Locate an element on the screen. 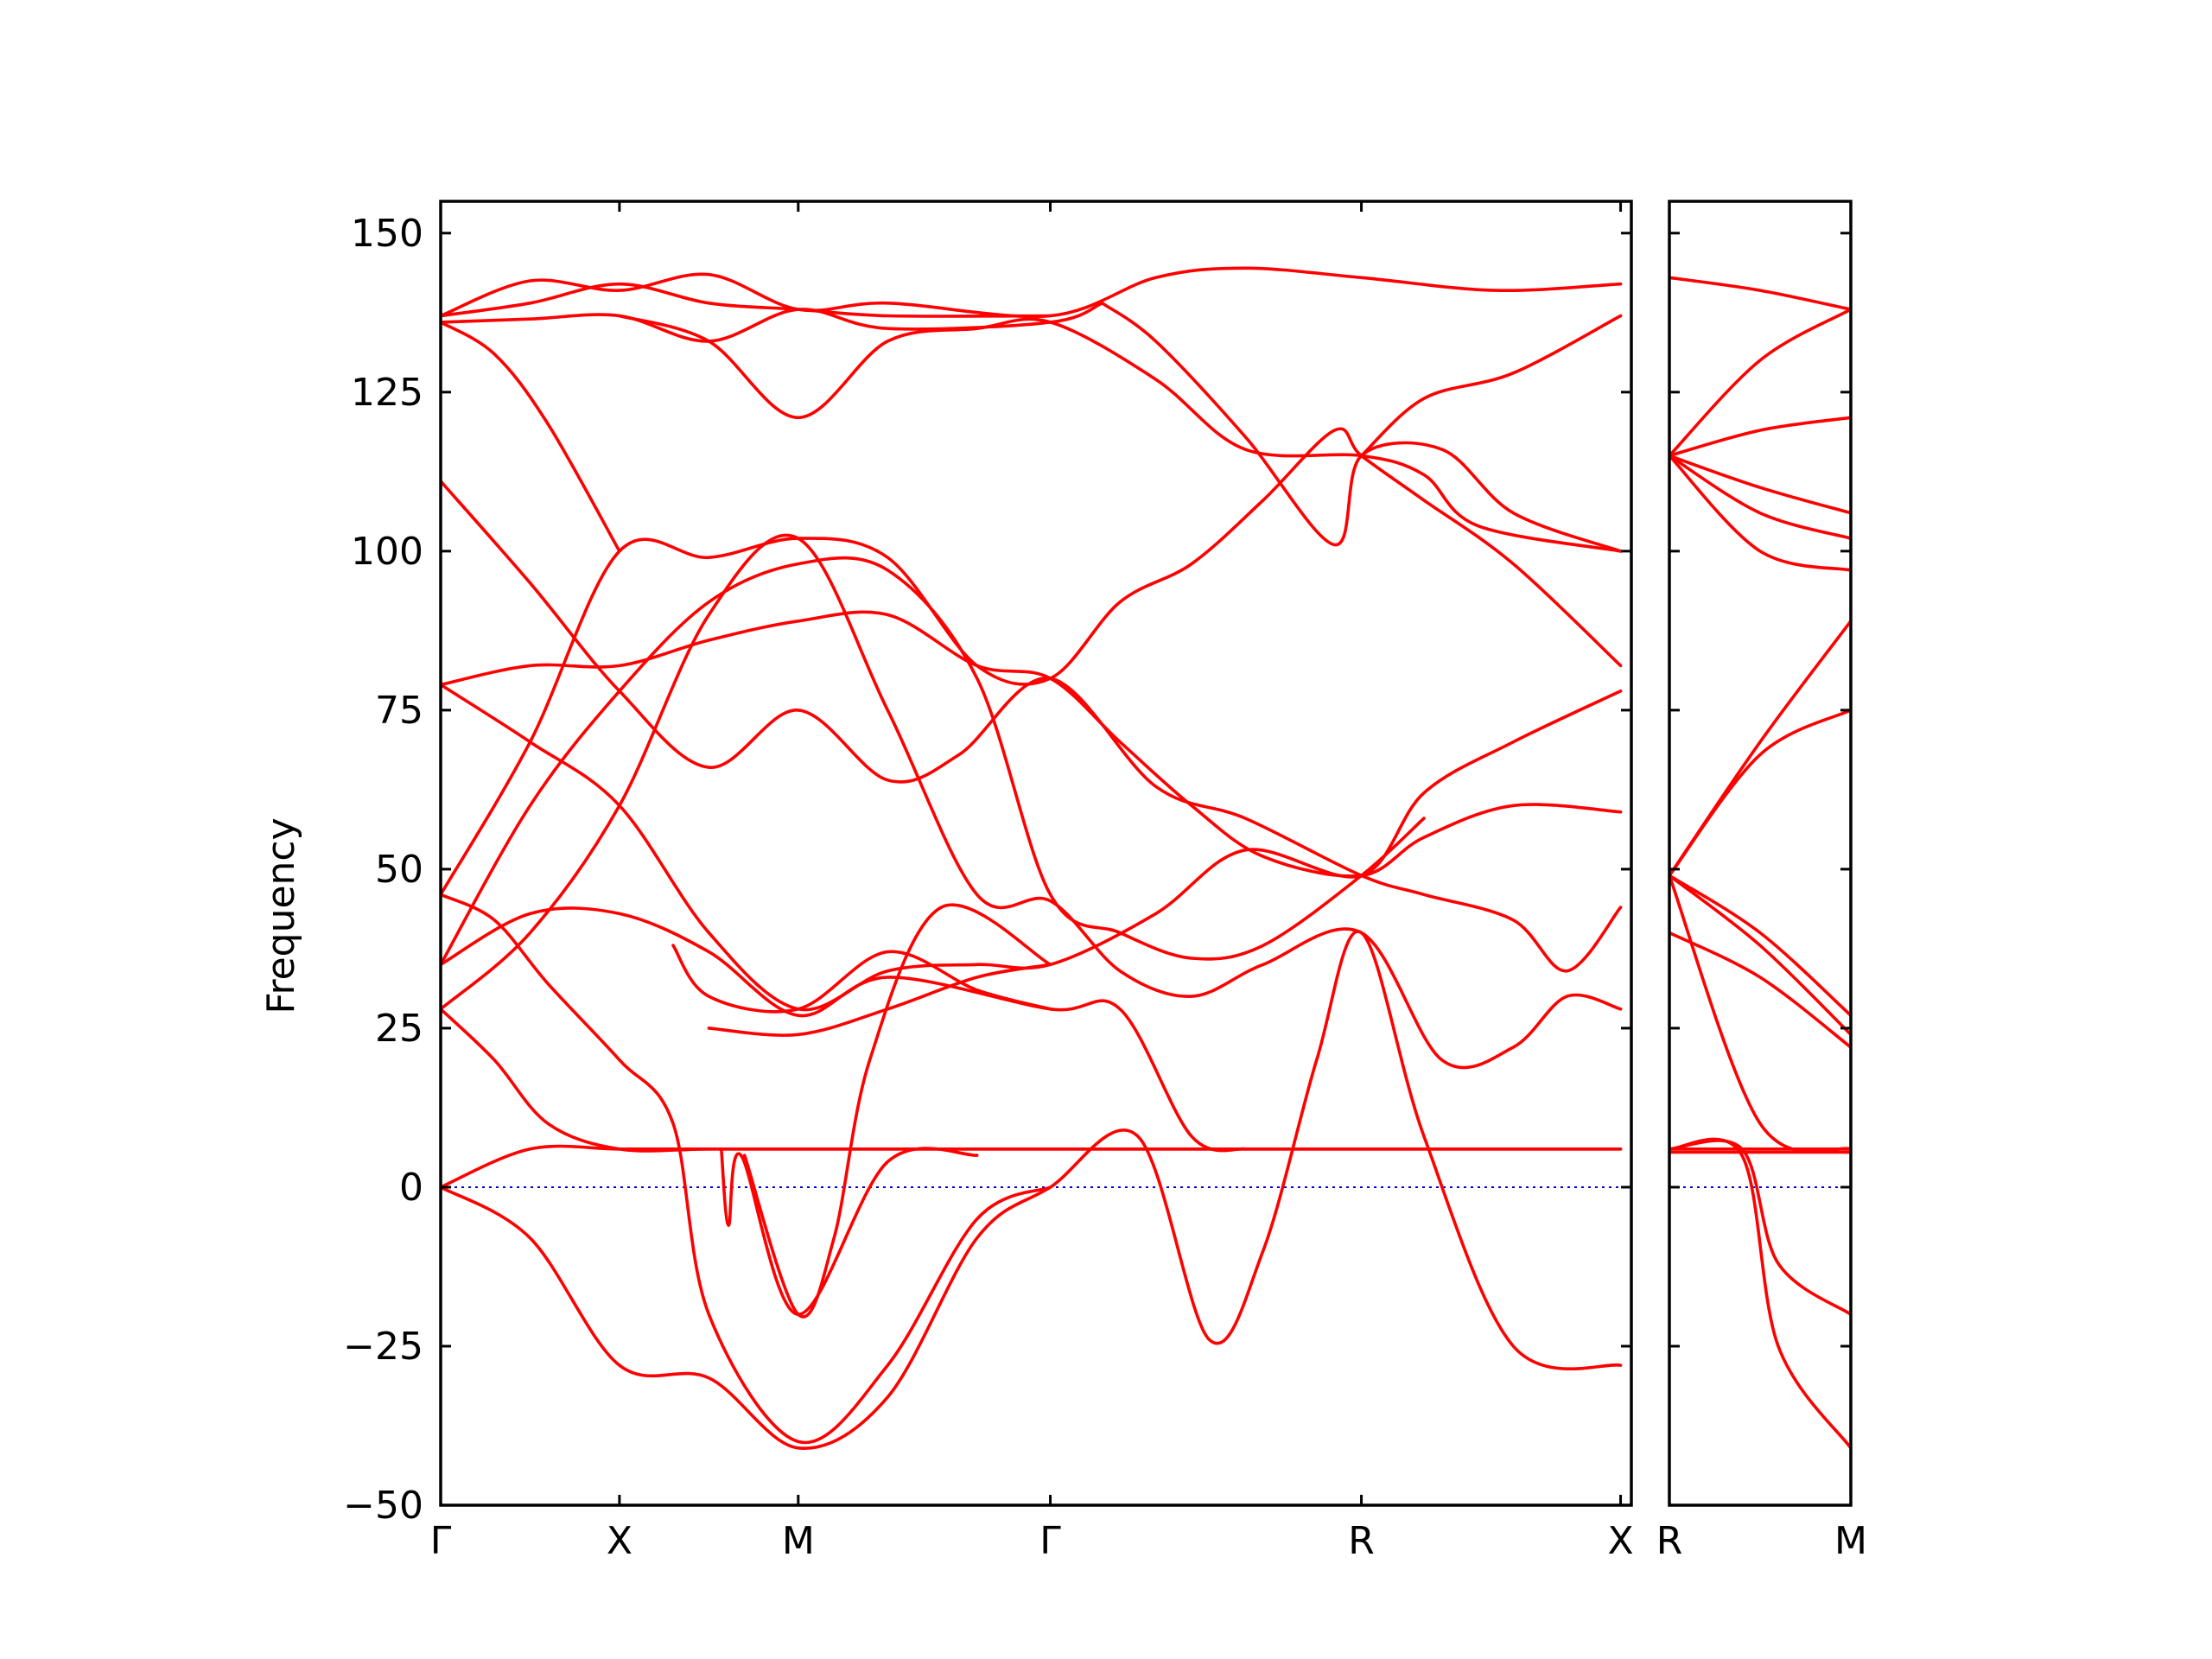 This screenshot has width=2212, height=1659. y-tick-label: 150 is located at coordinates (387, 234).